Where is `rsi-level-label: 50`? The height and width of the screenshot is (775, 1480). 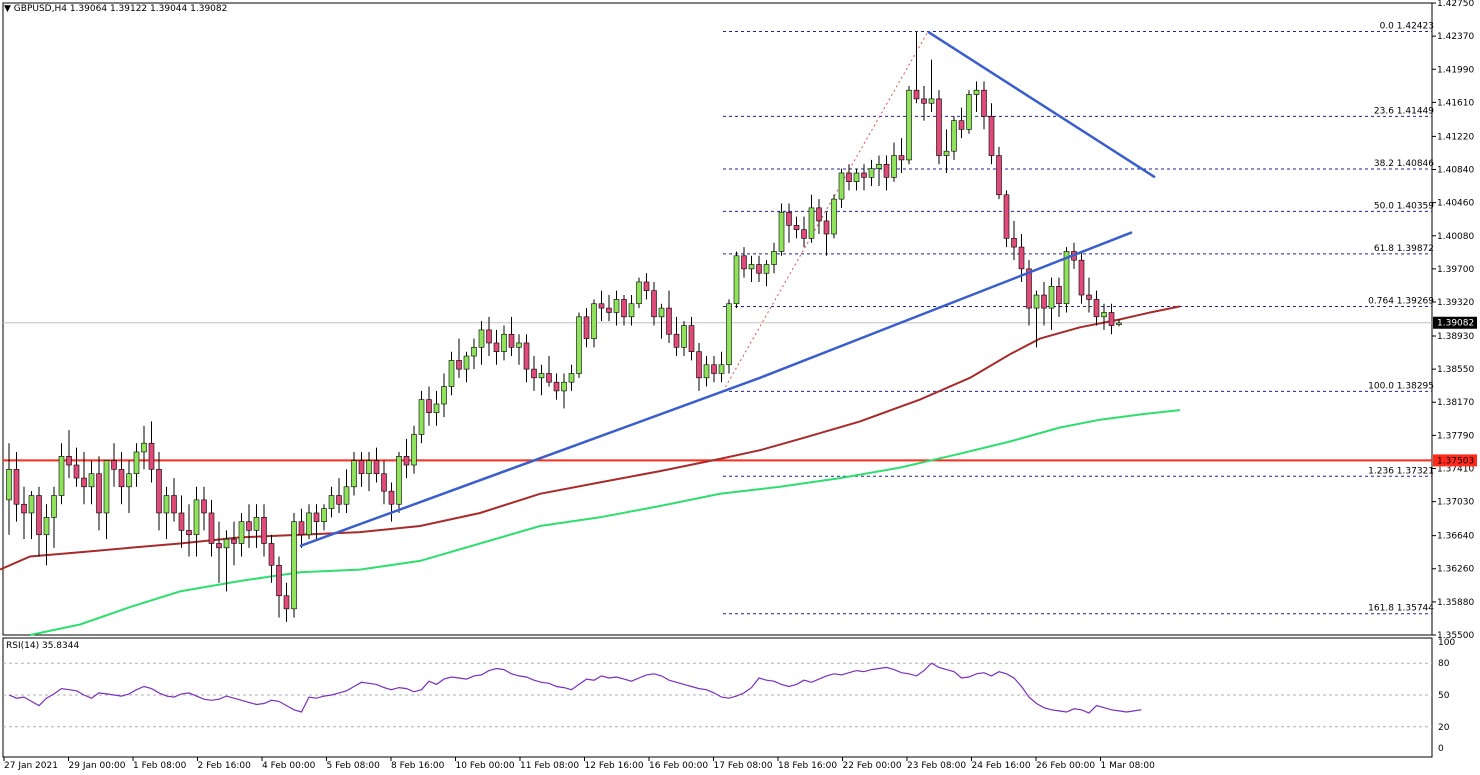
rsi-level-label: 50 is located at coordinates (1444, 696).